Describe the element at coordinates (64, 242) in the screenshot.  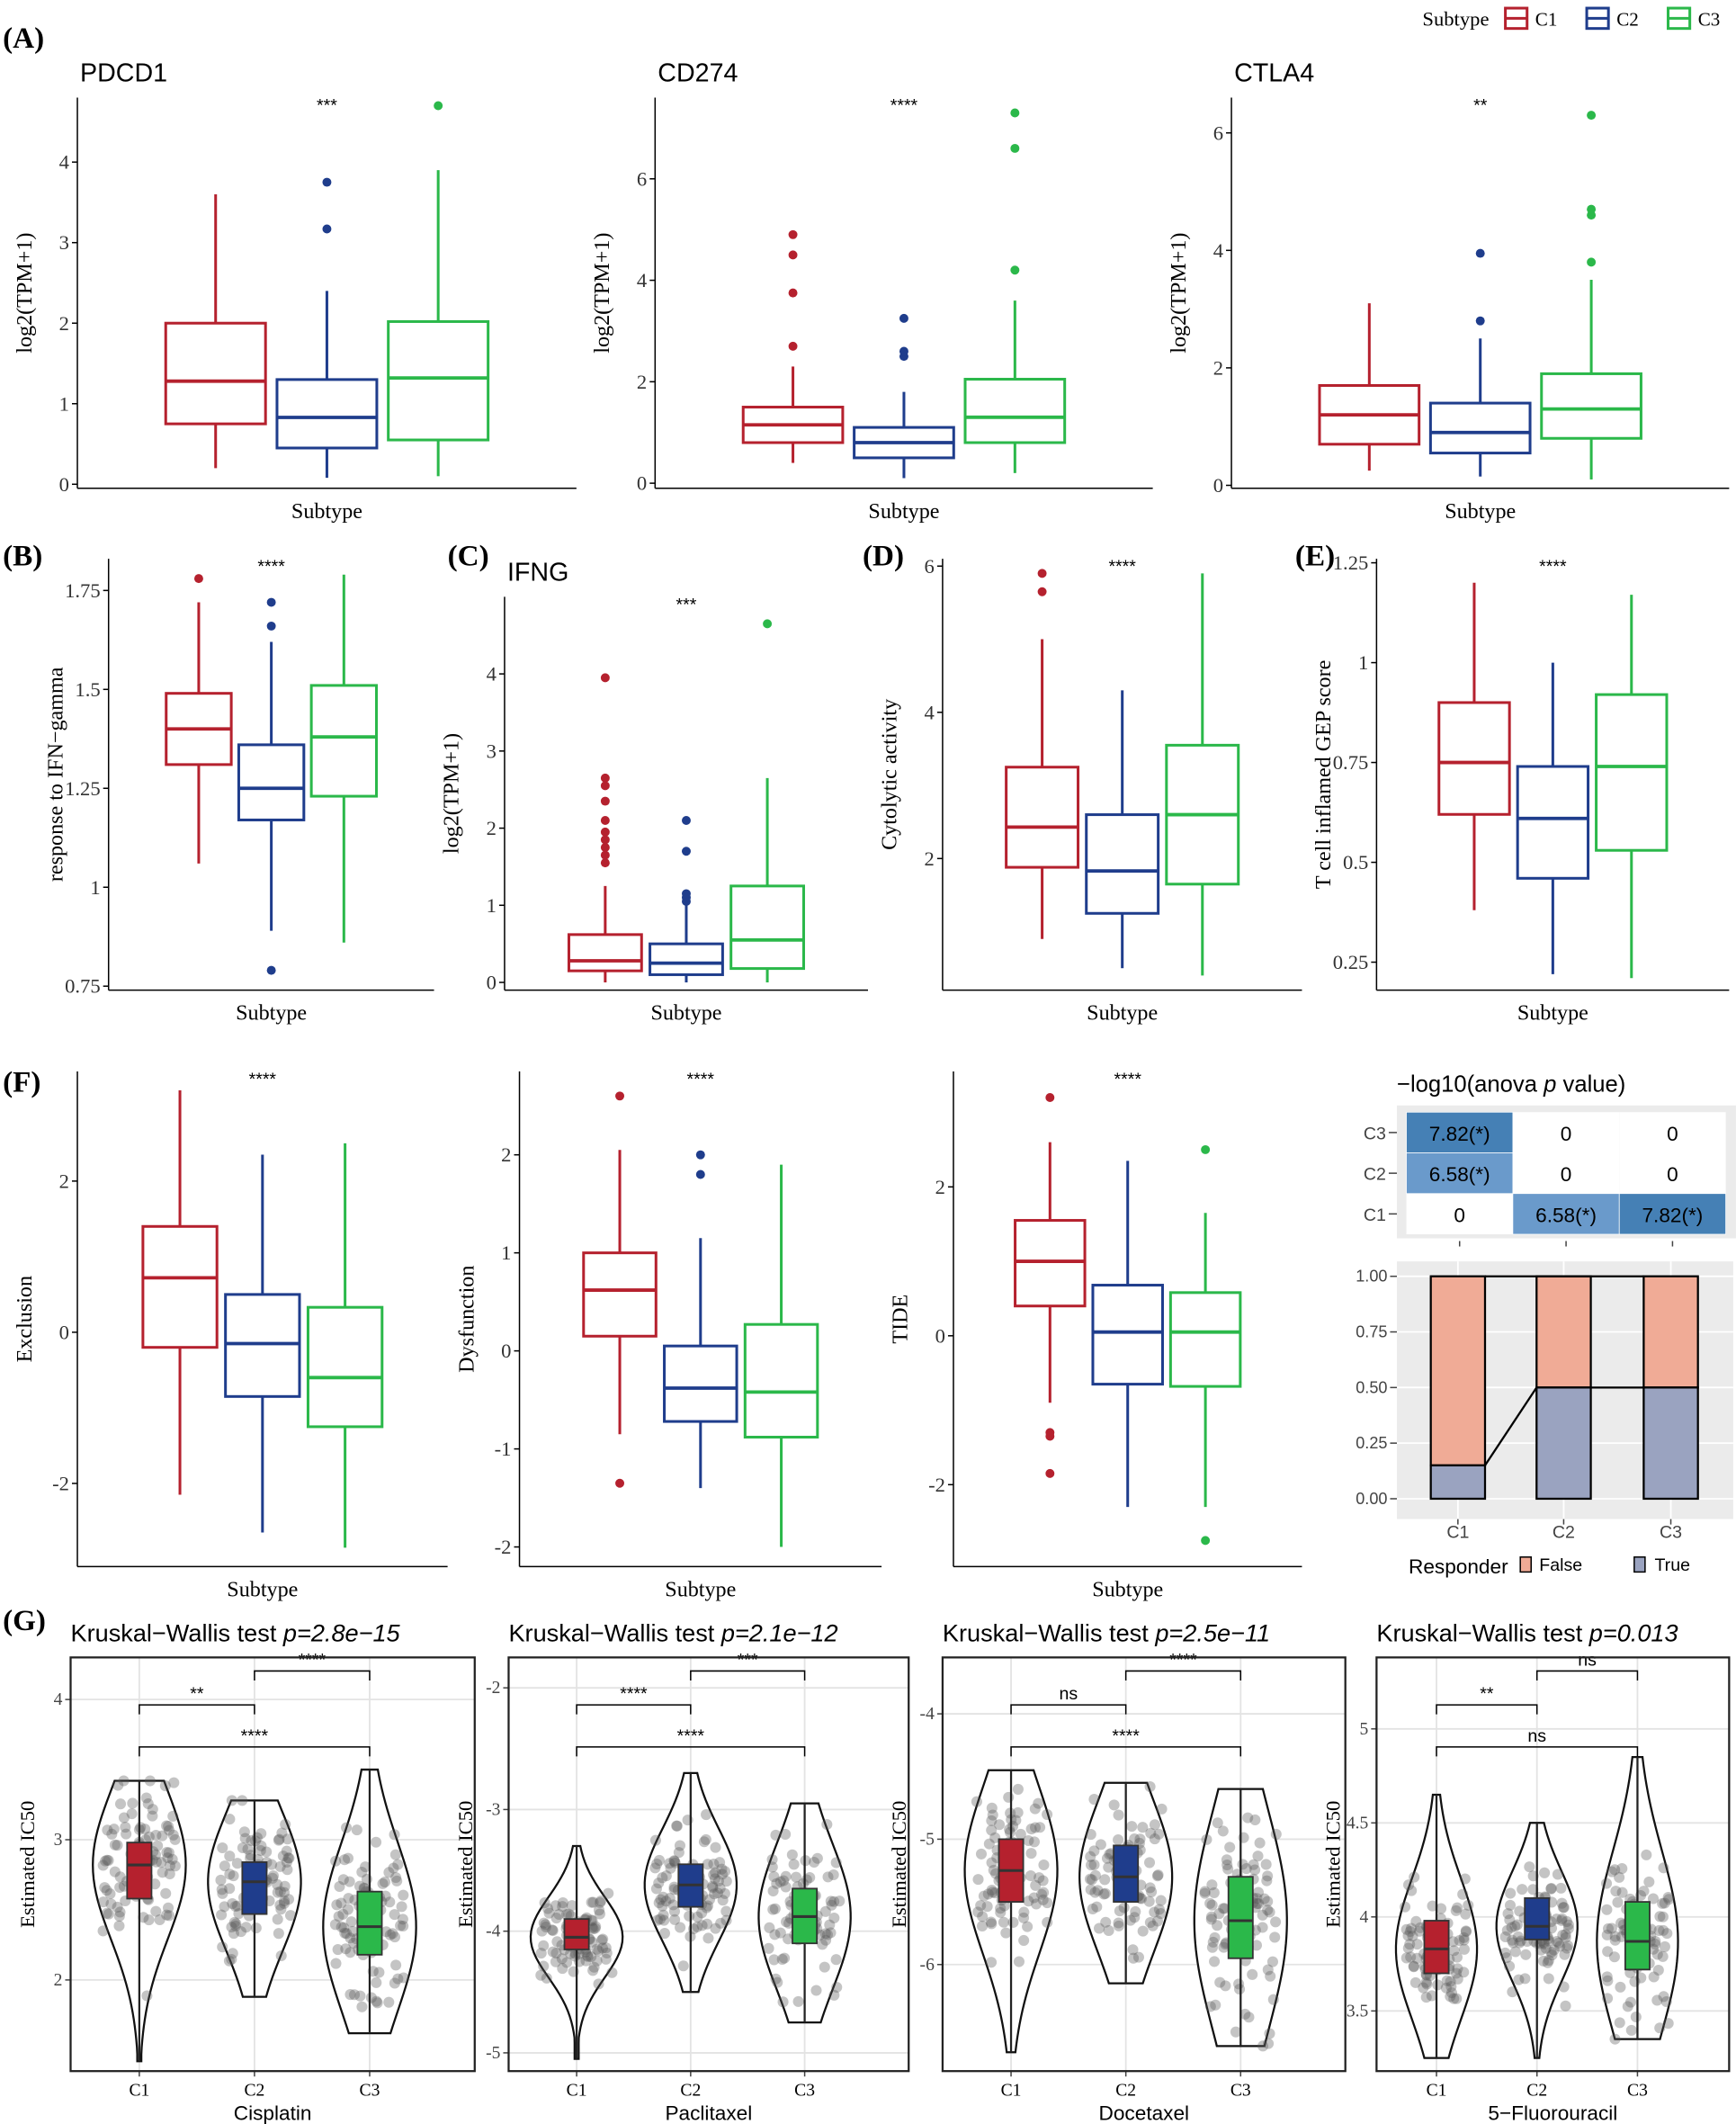
I see `y-tick-label: 3` at that location.